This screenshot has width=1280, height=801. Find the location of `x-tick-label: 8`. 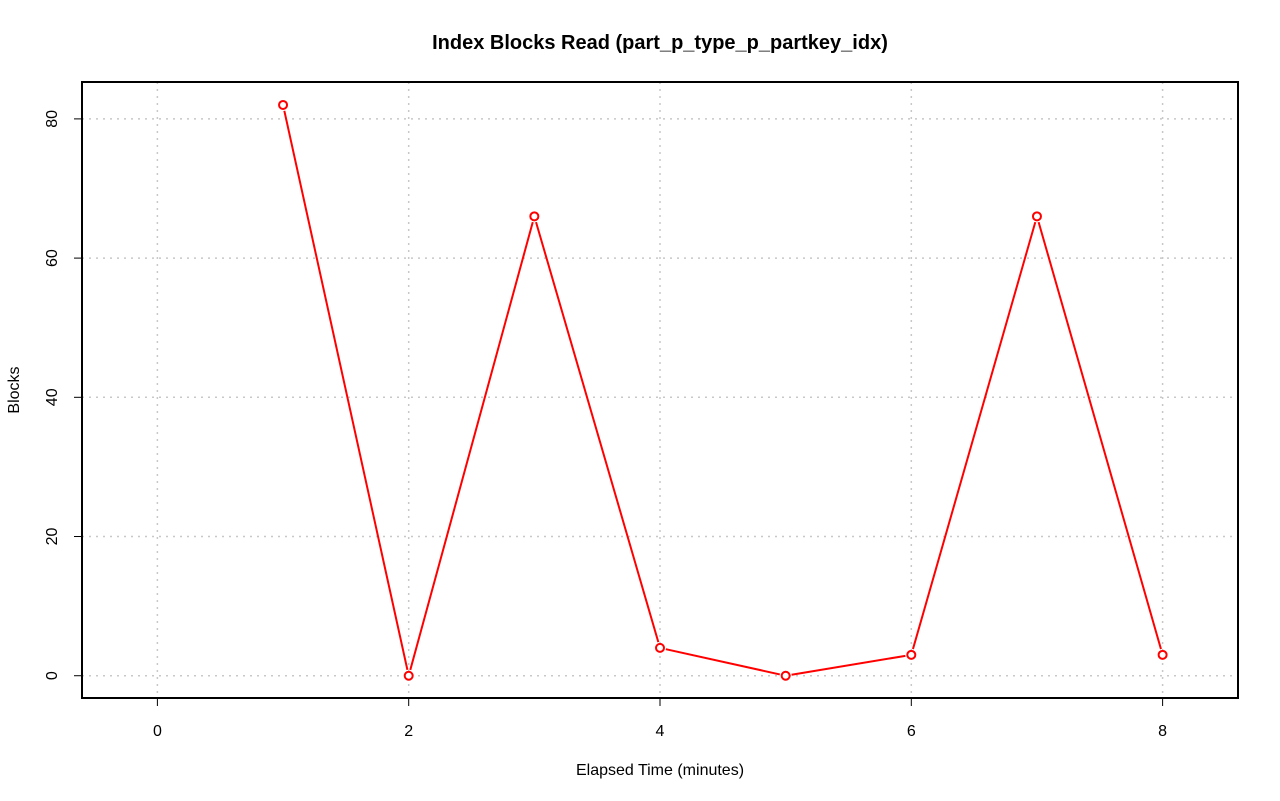

x-tick-label: 8 is located at coordinates (1162, 731).